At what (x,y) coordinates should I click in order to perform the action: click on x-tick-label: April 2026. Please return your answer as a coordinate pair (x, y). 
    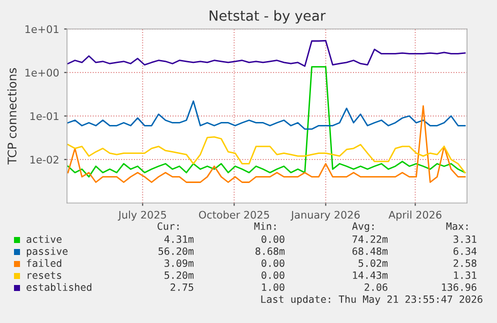
    Looking at the image, I should click on (415, 215).